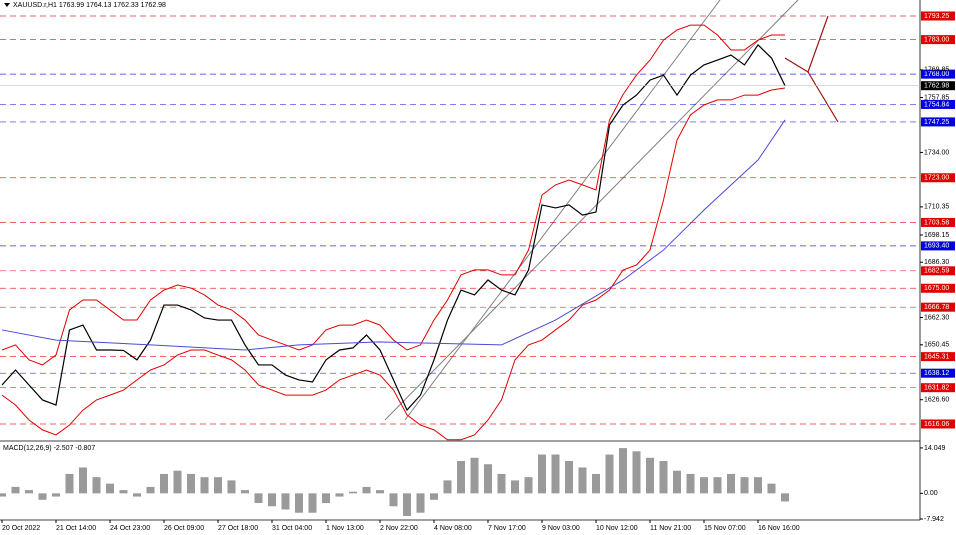 This screenshot has width=956, height=535. What do you see at coordinates (936, 262) in the screenshot?
I see `y-tick-label: 1686.30` at bounding box center [936, 262].